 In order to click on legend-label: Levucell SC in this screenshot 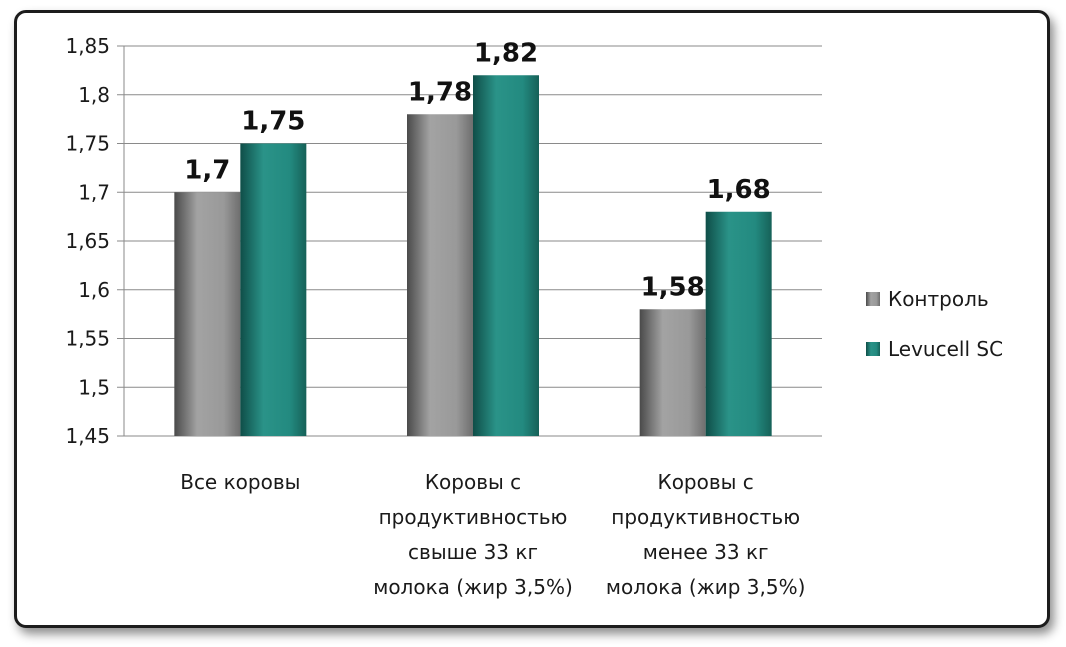, I will do `click(945, 349)`.